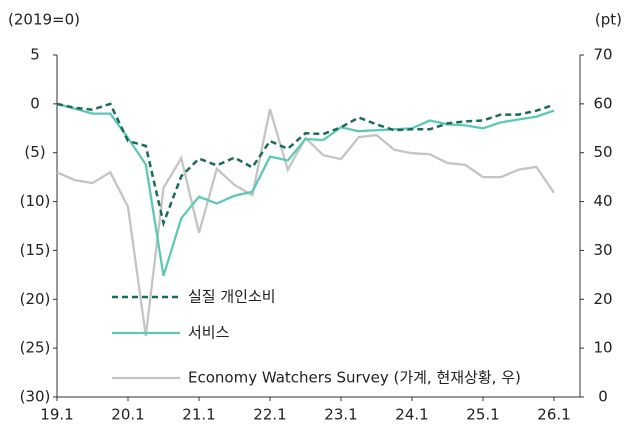 This screenshot has width=630, height=433. I want to click on y-tick-label: (5), so click(34, 152).